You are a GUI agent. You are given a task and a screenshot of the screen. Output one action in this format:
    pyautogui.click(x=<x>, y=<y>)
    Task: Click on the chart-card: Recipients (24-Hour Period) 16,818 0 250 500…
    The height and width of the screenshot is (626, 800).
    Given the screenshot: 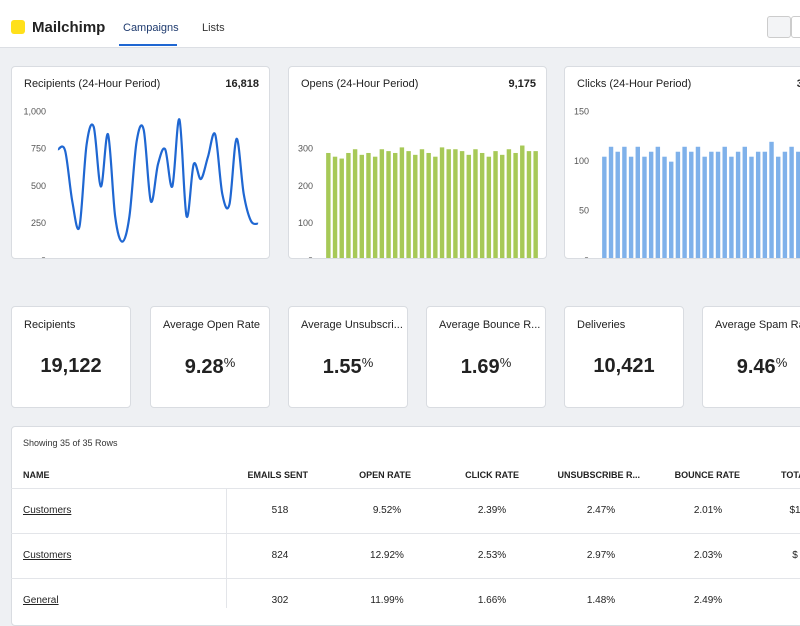 What is the action you would take?
    pyautogui.click(x=140, y=162)
    